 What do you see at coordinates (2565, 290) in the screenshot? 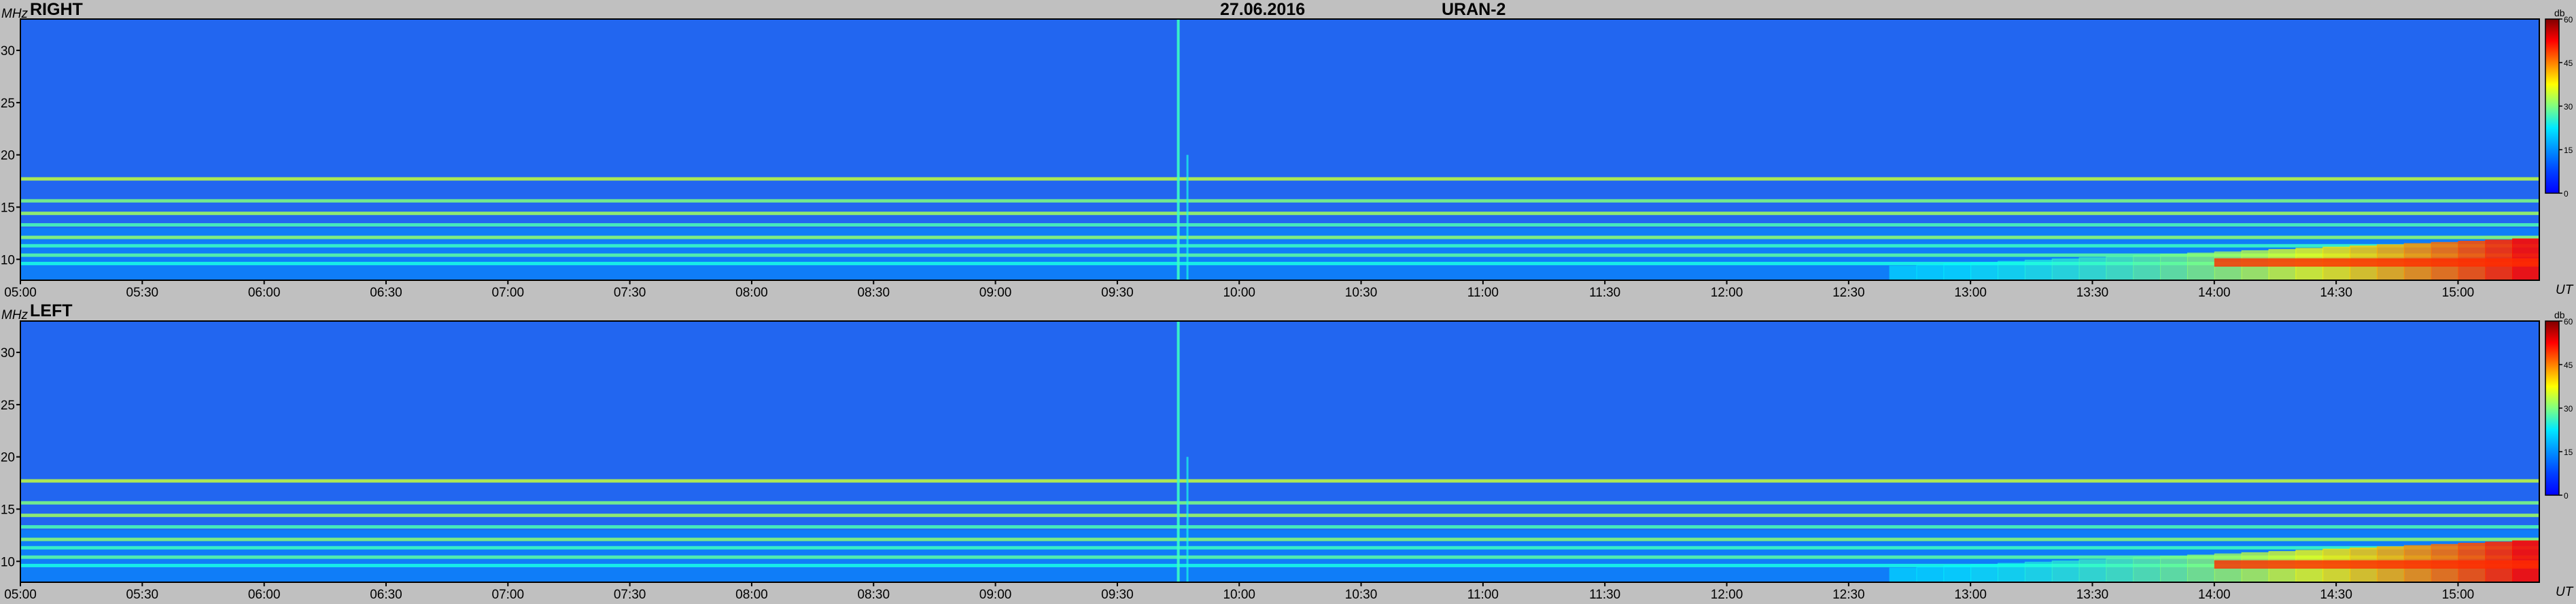
I see `x-axis-label-right: UT` at bounding box center [2565, 290].